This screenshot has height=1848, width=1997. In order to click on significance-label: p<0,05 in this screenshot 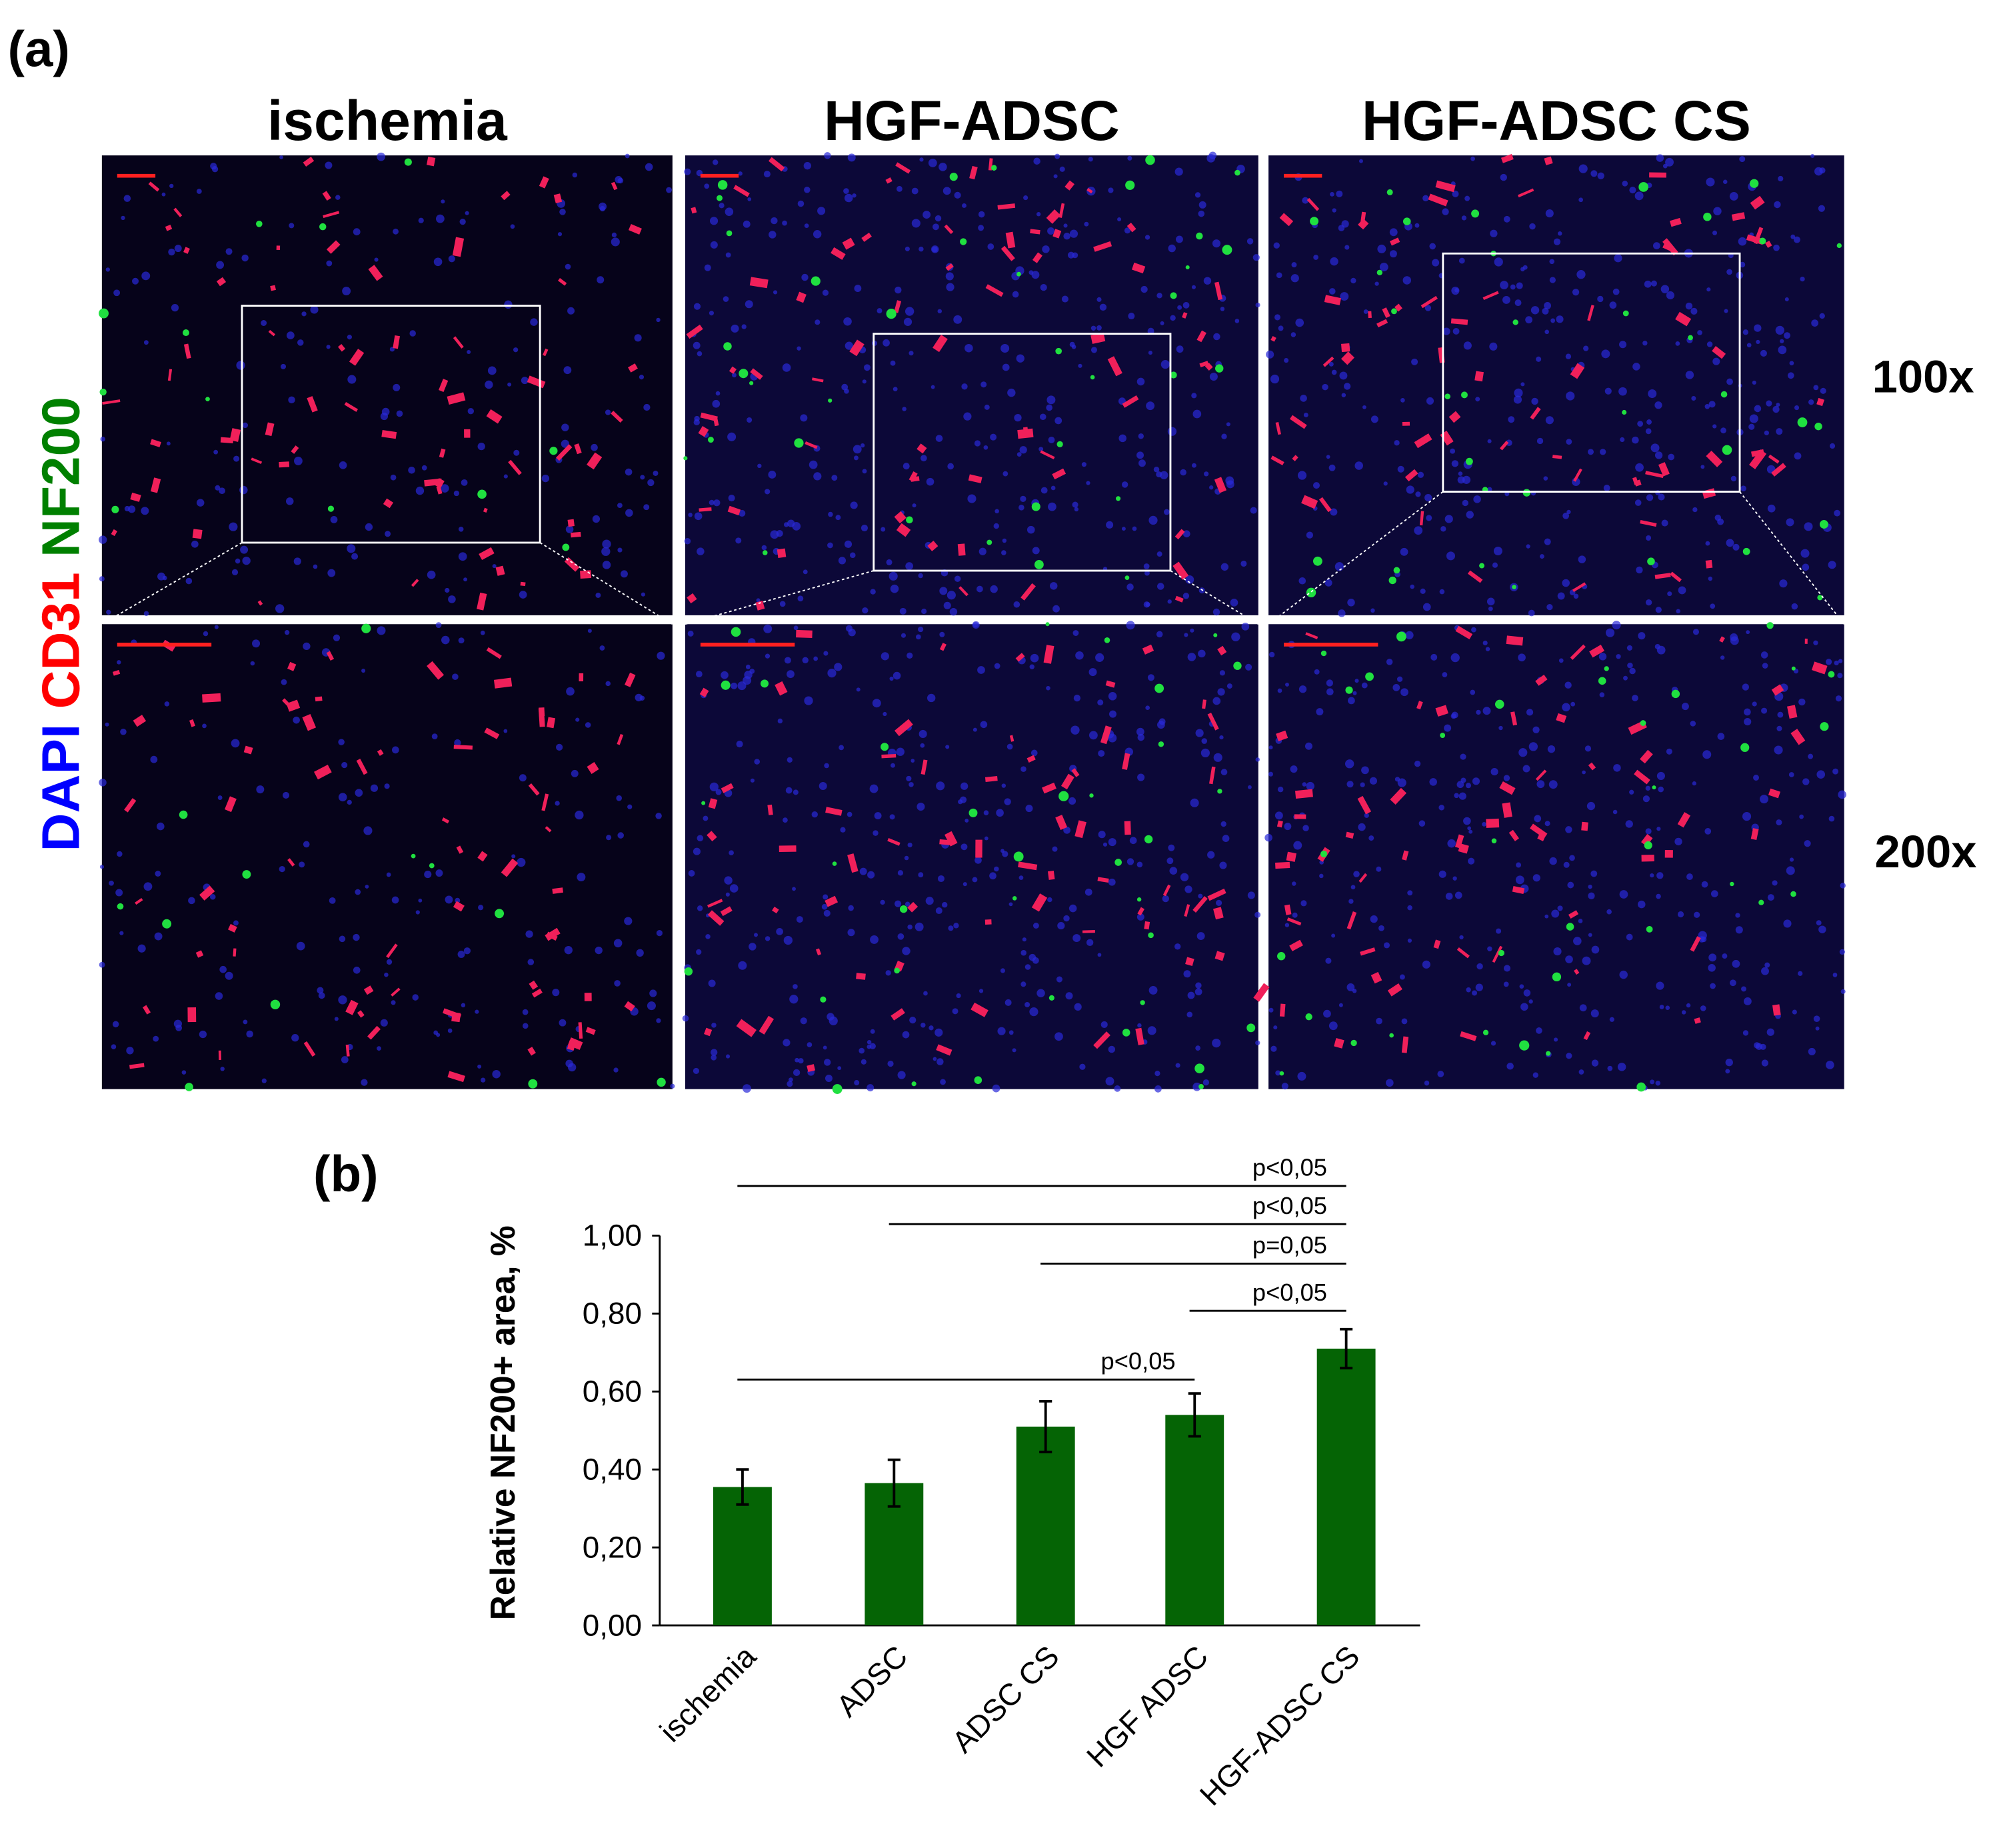, I will do `click(1289, 1205)`.